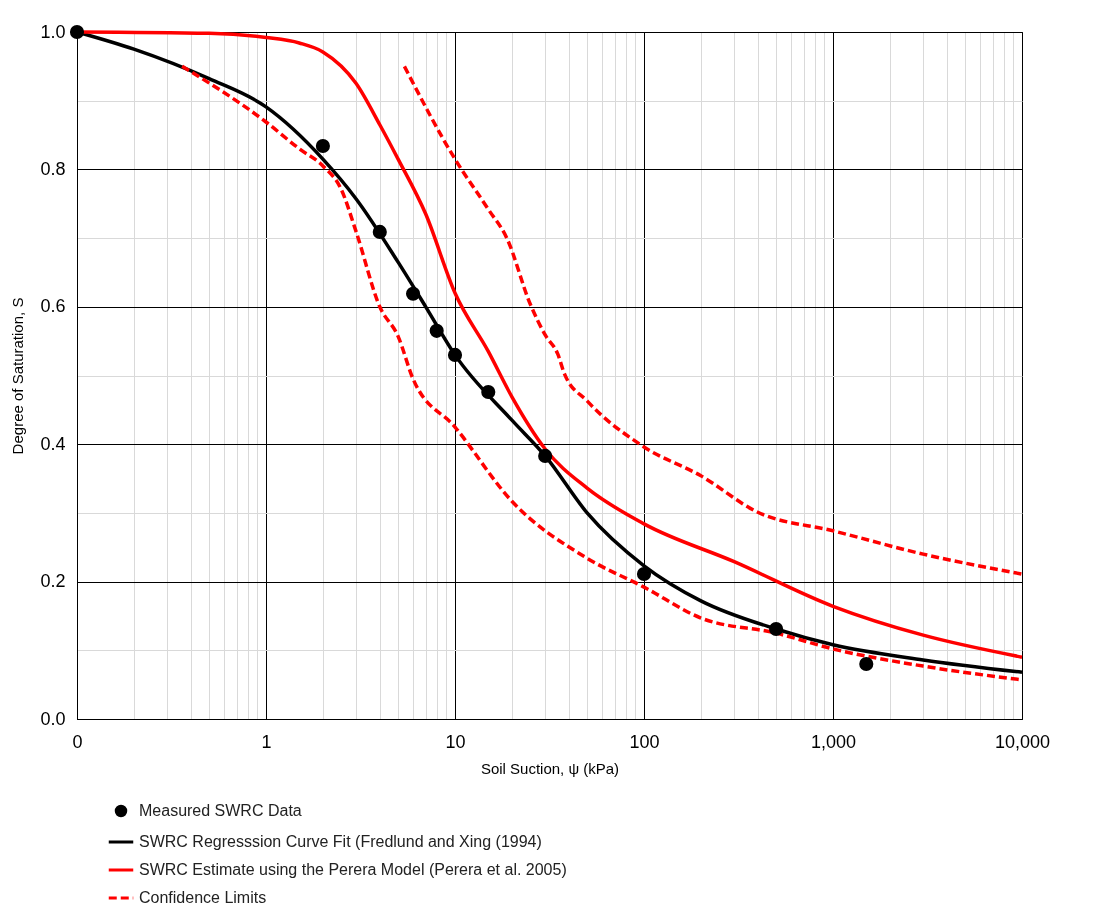  What do you see at coordinates (353, 869) in the screenshot?
I see `legend-label: SWRC Estimate using the Perera Model (Perera et al. 2005)` at bounding box center [353, 869].